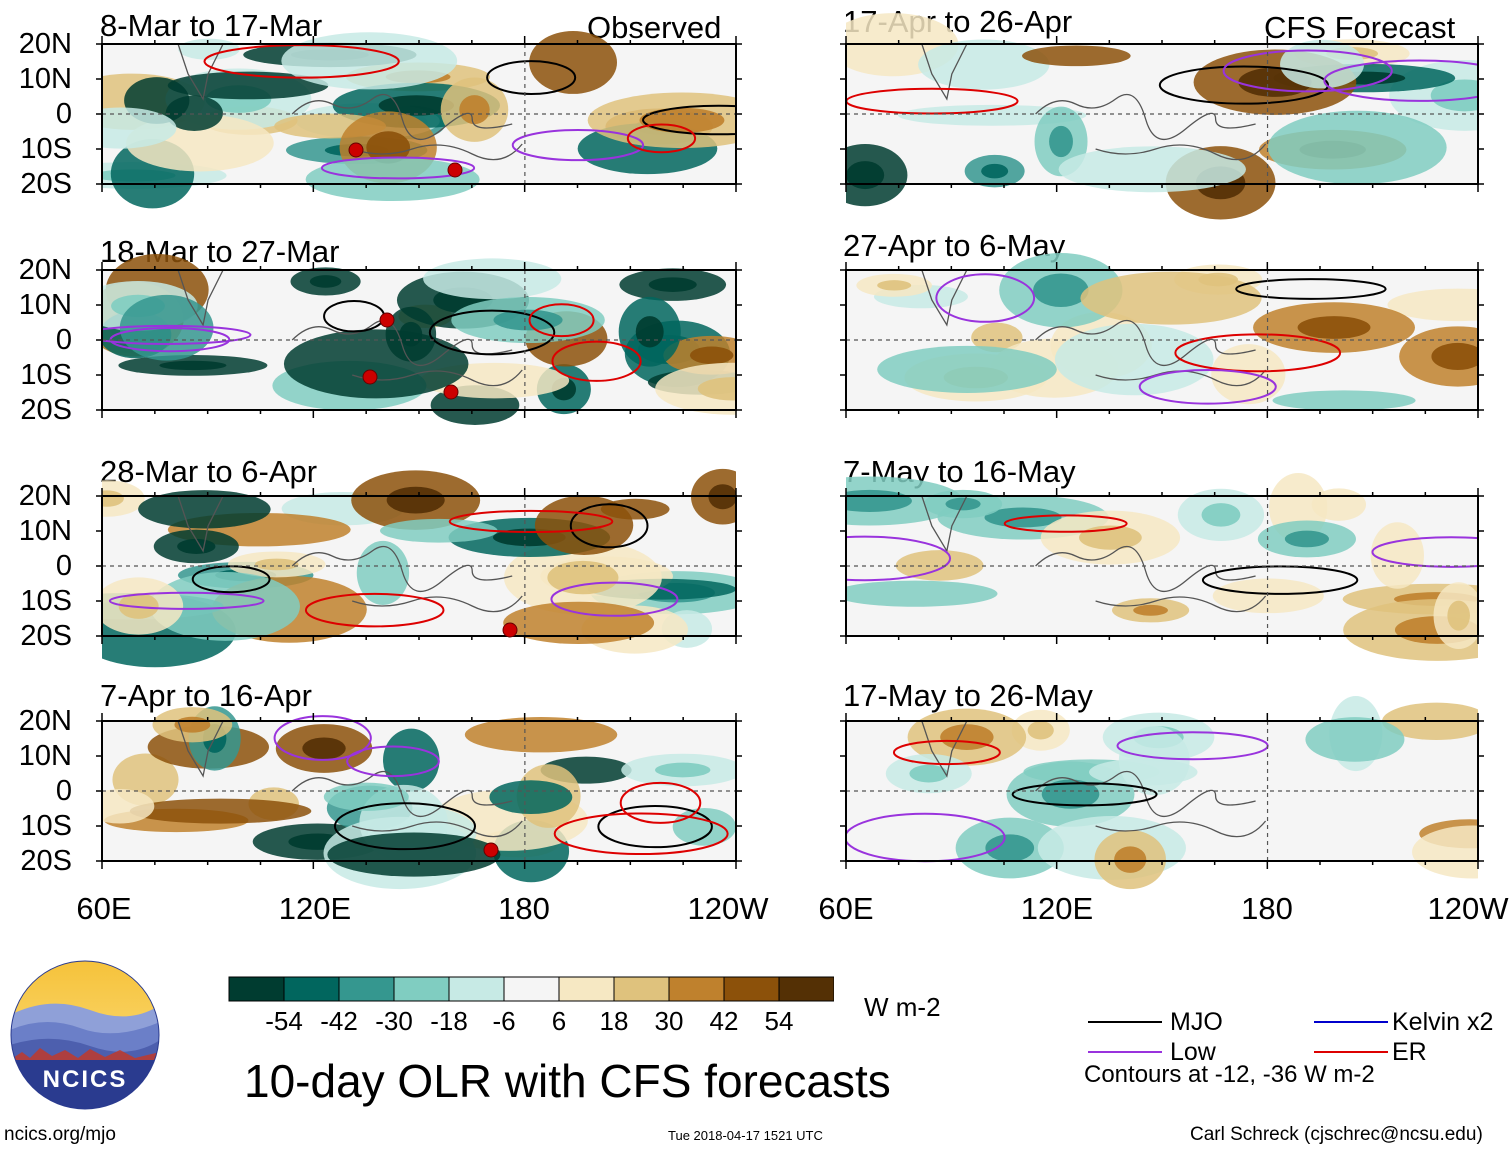 This screenshot has width=1510, height=1149. What do you see at coordinates (104, 908) in the screenshot?
I see `lon-label-60e-left: 60E` at bounding box center [104, 908].